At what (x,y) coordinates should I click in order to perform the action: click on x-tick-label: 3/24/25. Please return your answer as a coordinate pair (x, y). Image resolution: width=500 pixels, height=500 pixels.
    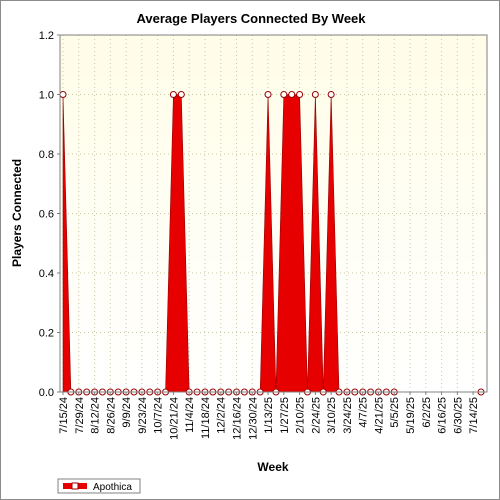
    Looking at the image, I should click on (348, 415).